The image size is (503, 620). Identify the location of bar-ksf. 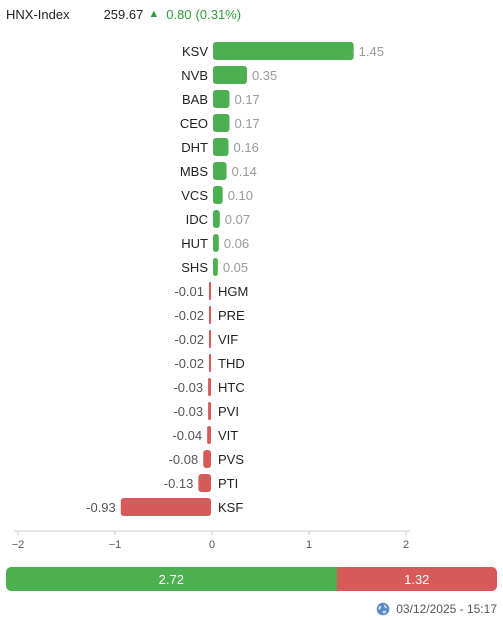
(165, 507).